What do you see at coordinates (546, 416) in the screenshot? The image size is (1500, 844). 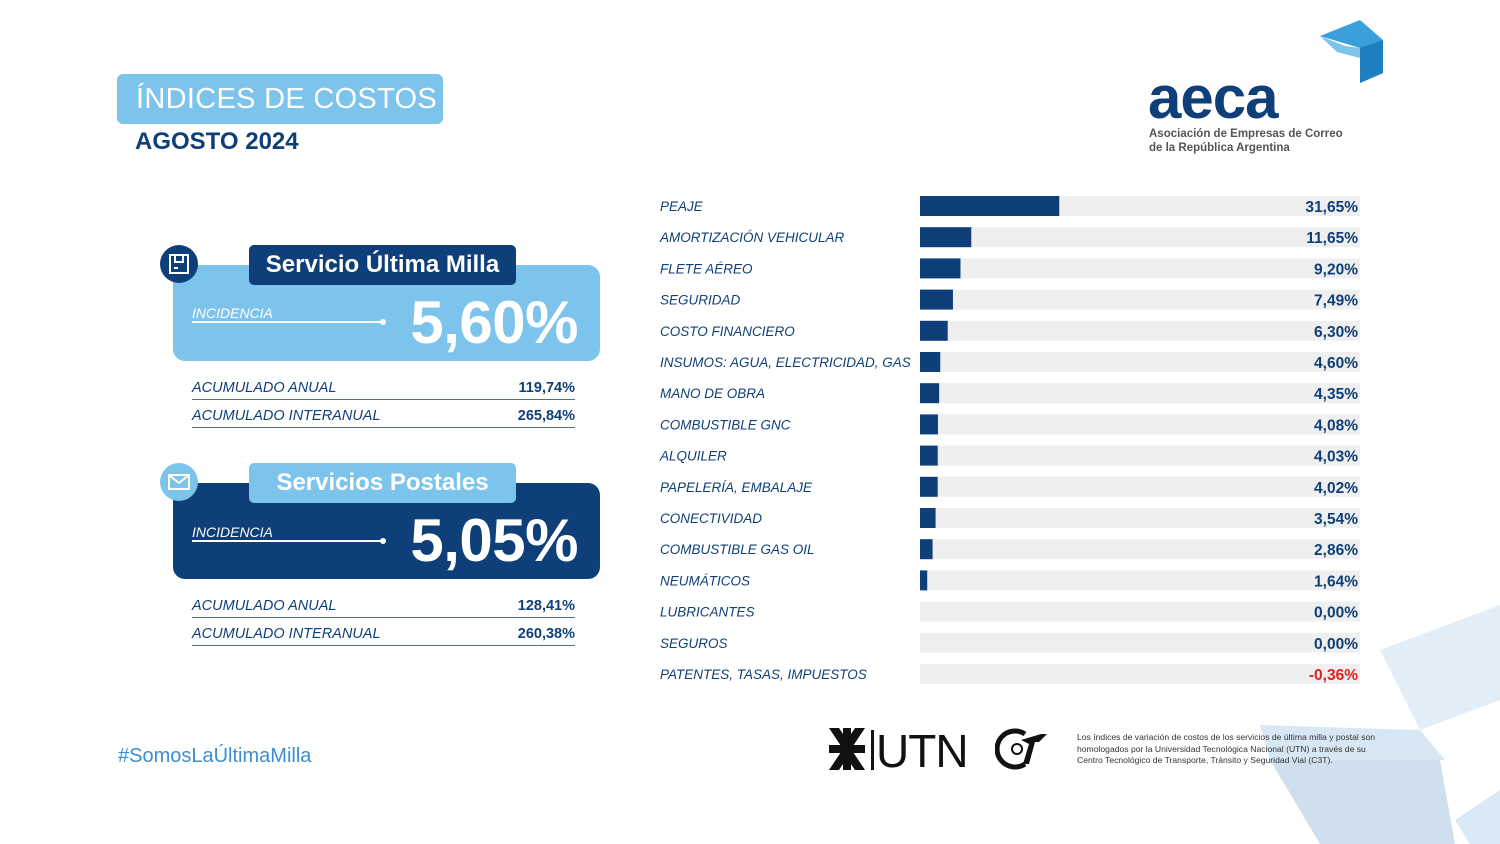 I see `acc-value: 265,84%` at bounding box center [546, 416].